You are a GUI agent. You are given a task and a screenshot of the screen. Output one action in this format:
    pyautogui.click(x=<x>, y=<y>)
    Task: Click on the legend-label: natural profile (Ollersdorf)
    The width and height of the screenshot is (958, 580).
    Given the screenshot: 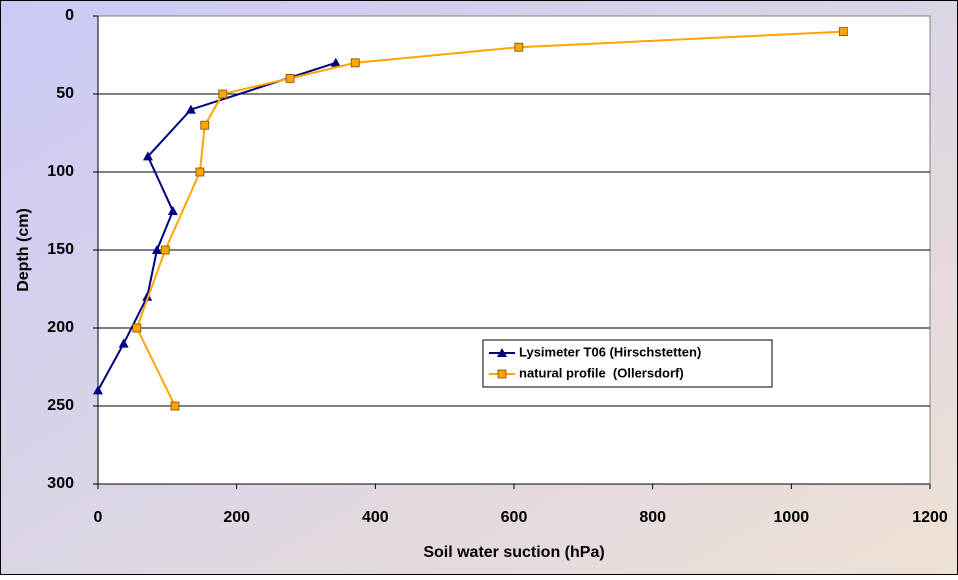 What is the action you would take?
    pyautogui.click(x=601, y=372)
    